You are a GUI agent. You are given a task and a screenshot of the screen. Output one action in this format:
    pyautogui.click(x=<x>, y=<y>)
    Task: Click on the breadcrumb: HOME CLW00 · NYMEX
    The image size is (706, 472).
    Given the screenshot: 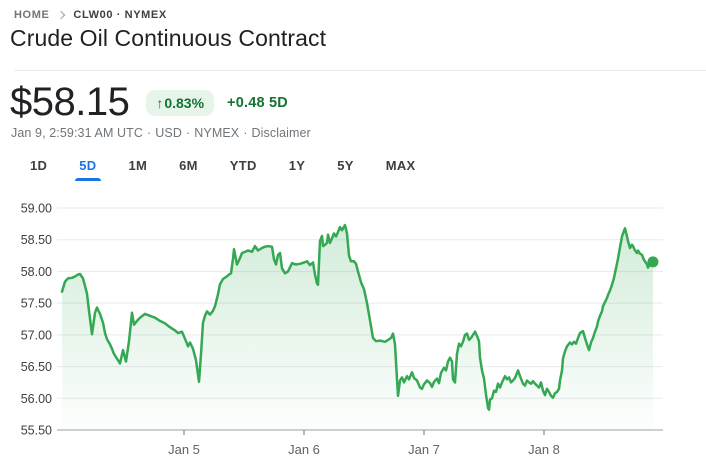 What is the action you would take?
    pyautogui.click(x=90, y=15)
    